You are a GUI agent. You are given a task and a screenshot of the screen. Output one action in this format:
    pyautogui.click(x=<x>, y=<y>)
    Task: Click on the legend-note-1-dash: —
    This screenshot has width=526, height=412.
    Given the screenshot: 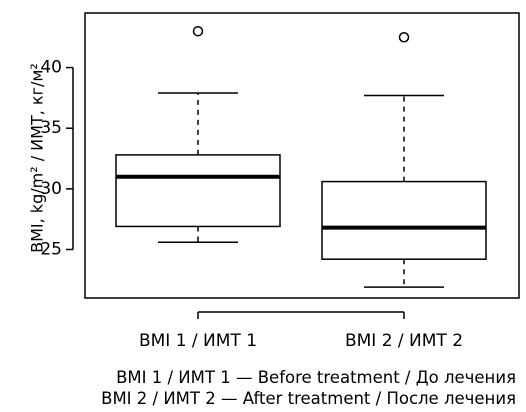 What is the action you would take?
    pyautogui.click(x=244, y=377)
    